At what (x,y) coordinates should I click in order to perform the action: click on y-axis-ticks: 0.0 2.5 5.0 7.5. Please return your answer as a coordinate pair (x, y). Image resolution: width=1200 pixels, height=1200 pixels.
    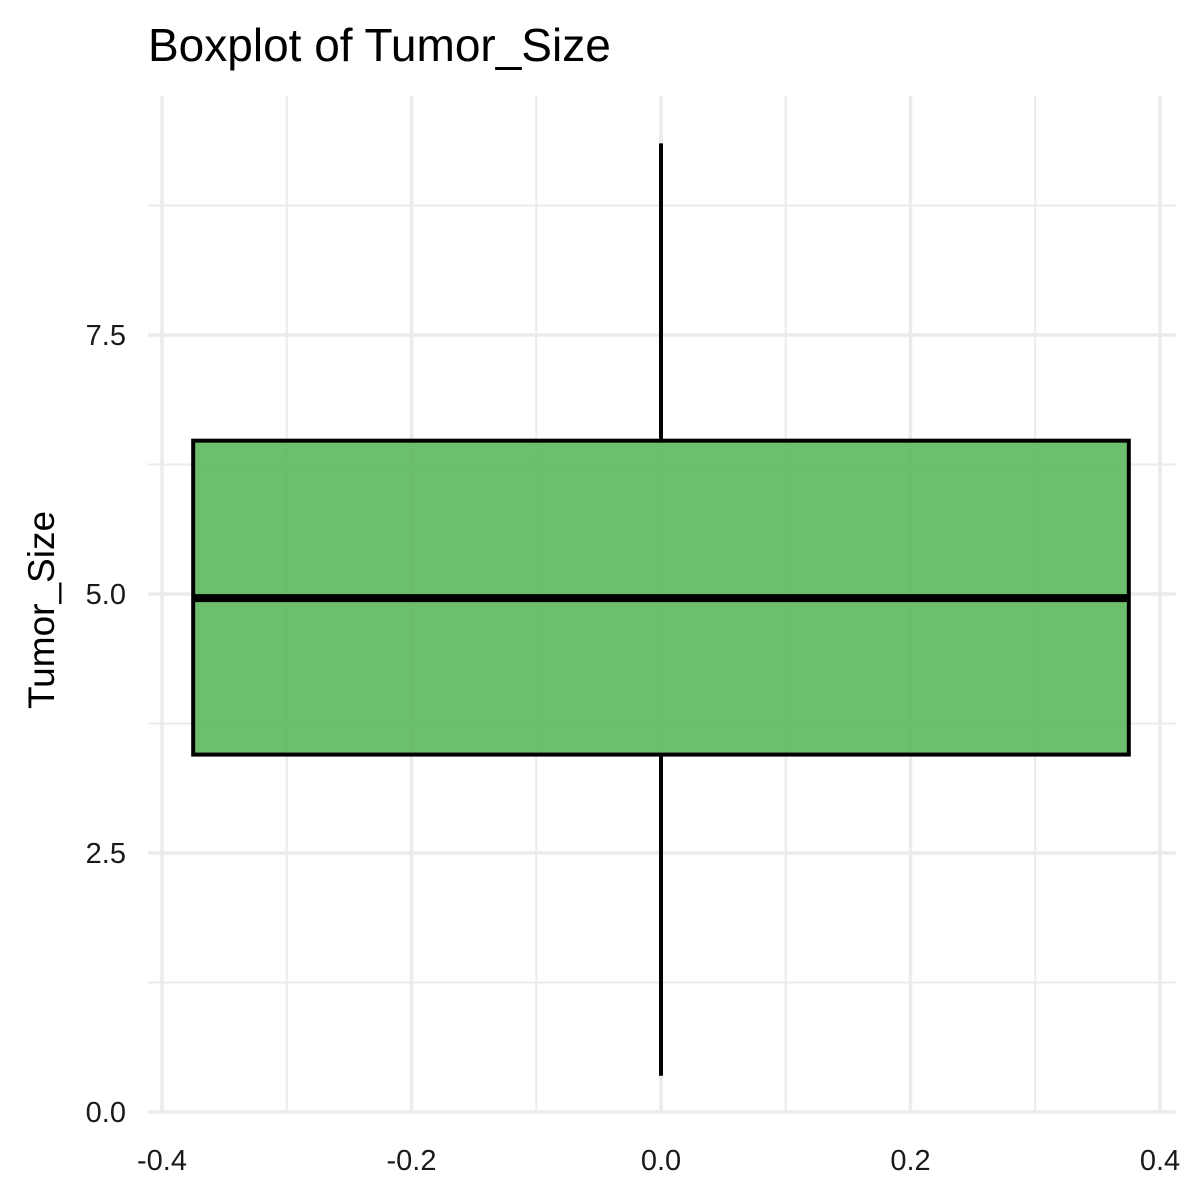
    Looking at the image, I should click on (106, 724).